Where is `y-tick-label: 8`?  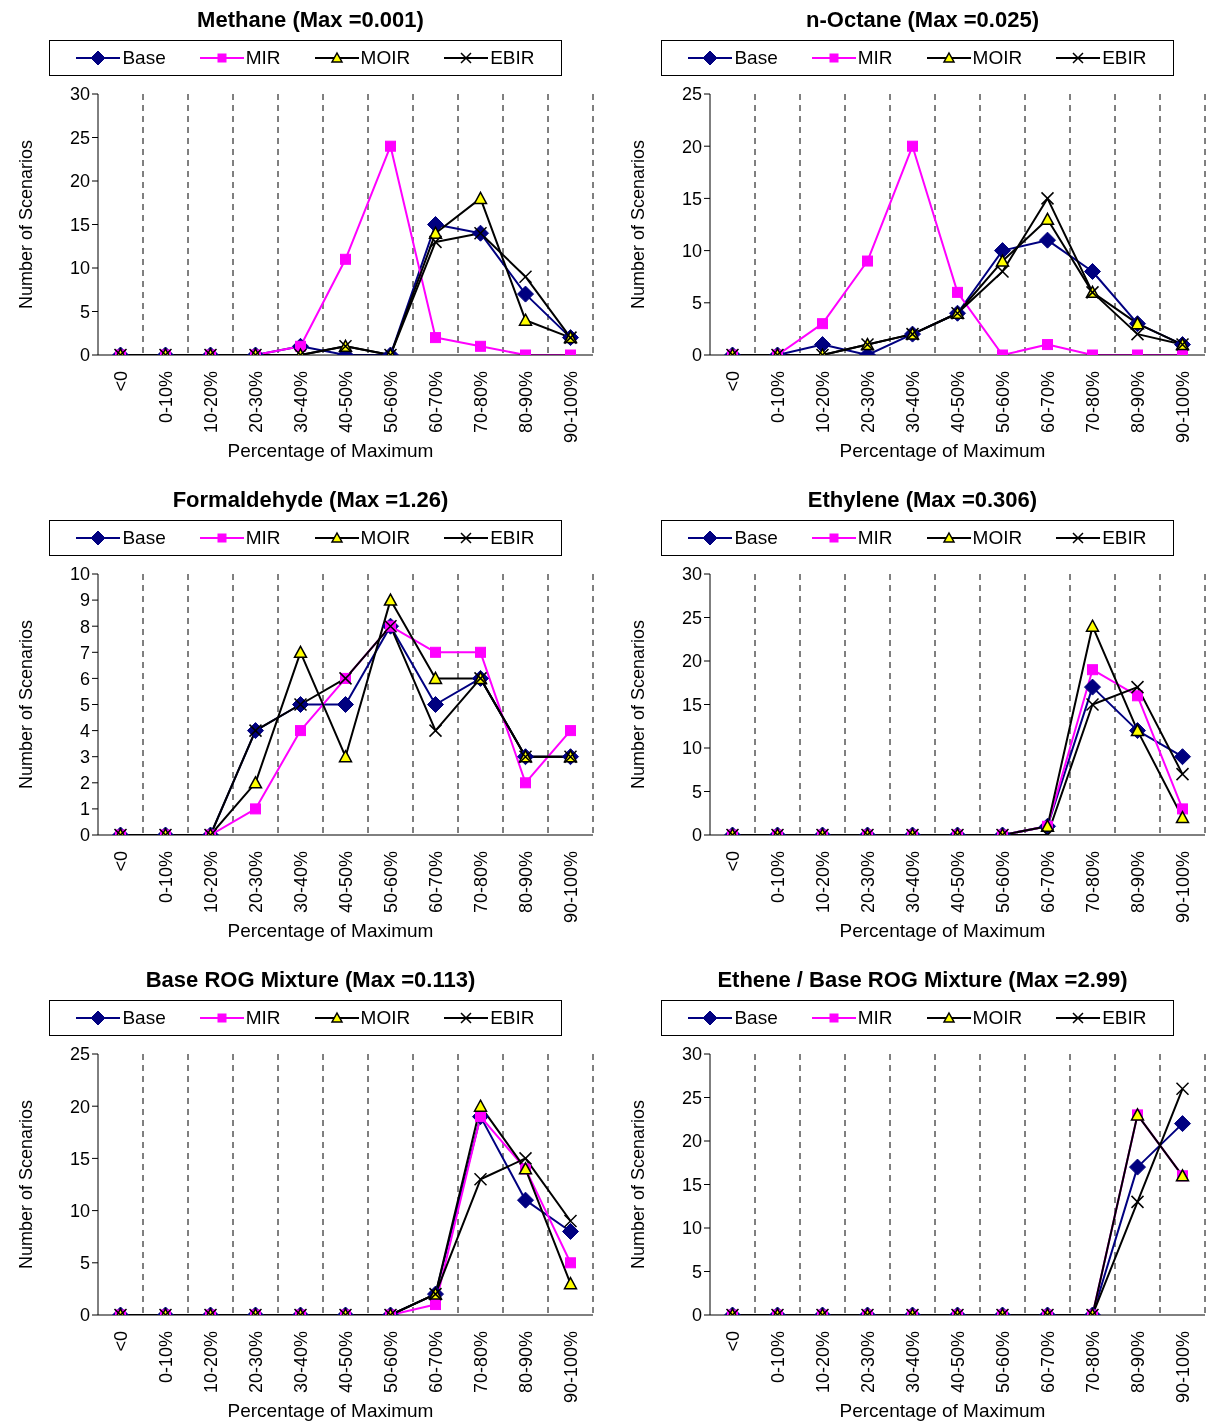
y-tick-label: 8 is located at coordinates (84, 626).